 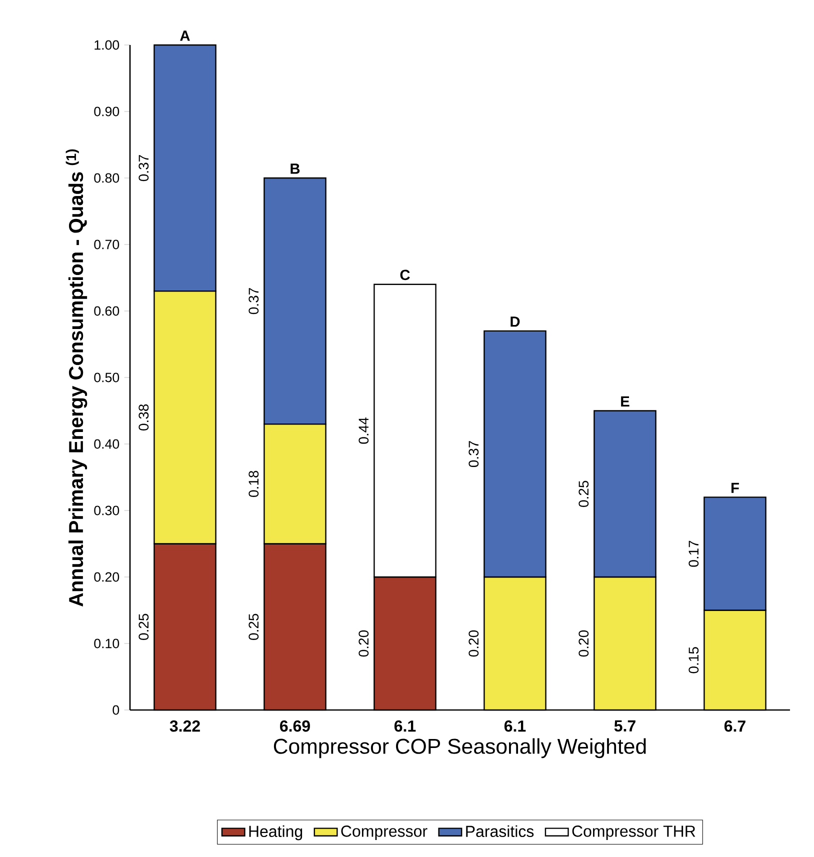 I want to click on text: A, so click(x=185, y=35).